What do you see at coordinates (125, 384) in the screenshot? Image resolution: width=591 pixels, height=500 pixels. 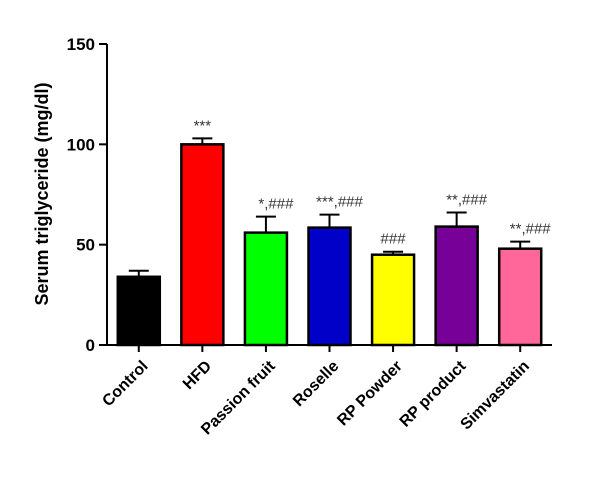 I see `category-label: Control` at bounding box center [125, 384].